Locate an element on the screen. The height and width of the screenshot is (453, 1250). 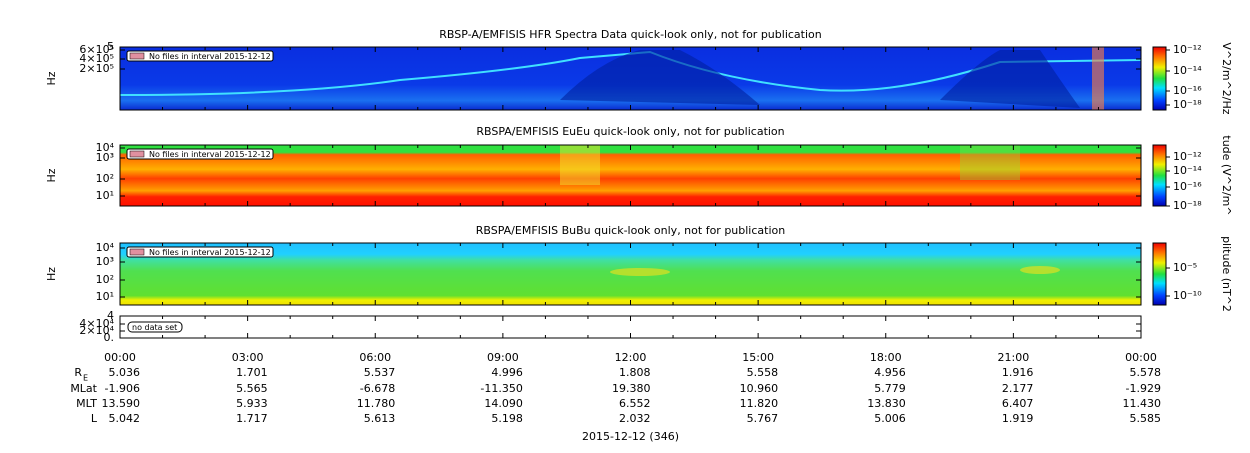
ephemeris-value: 1.808 is located at coordinates (635, 372).